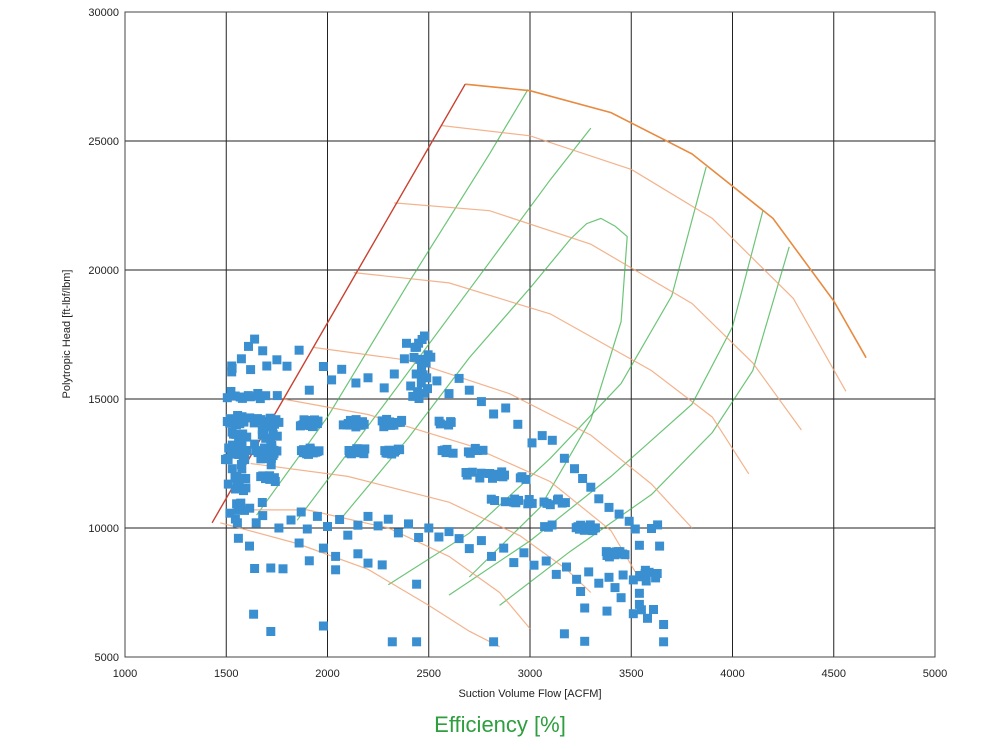  I want to click on y-tick-label: 5000, so click(107, 658).